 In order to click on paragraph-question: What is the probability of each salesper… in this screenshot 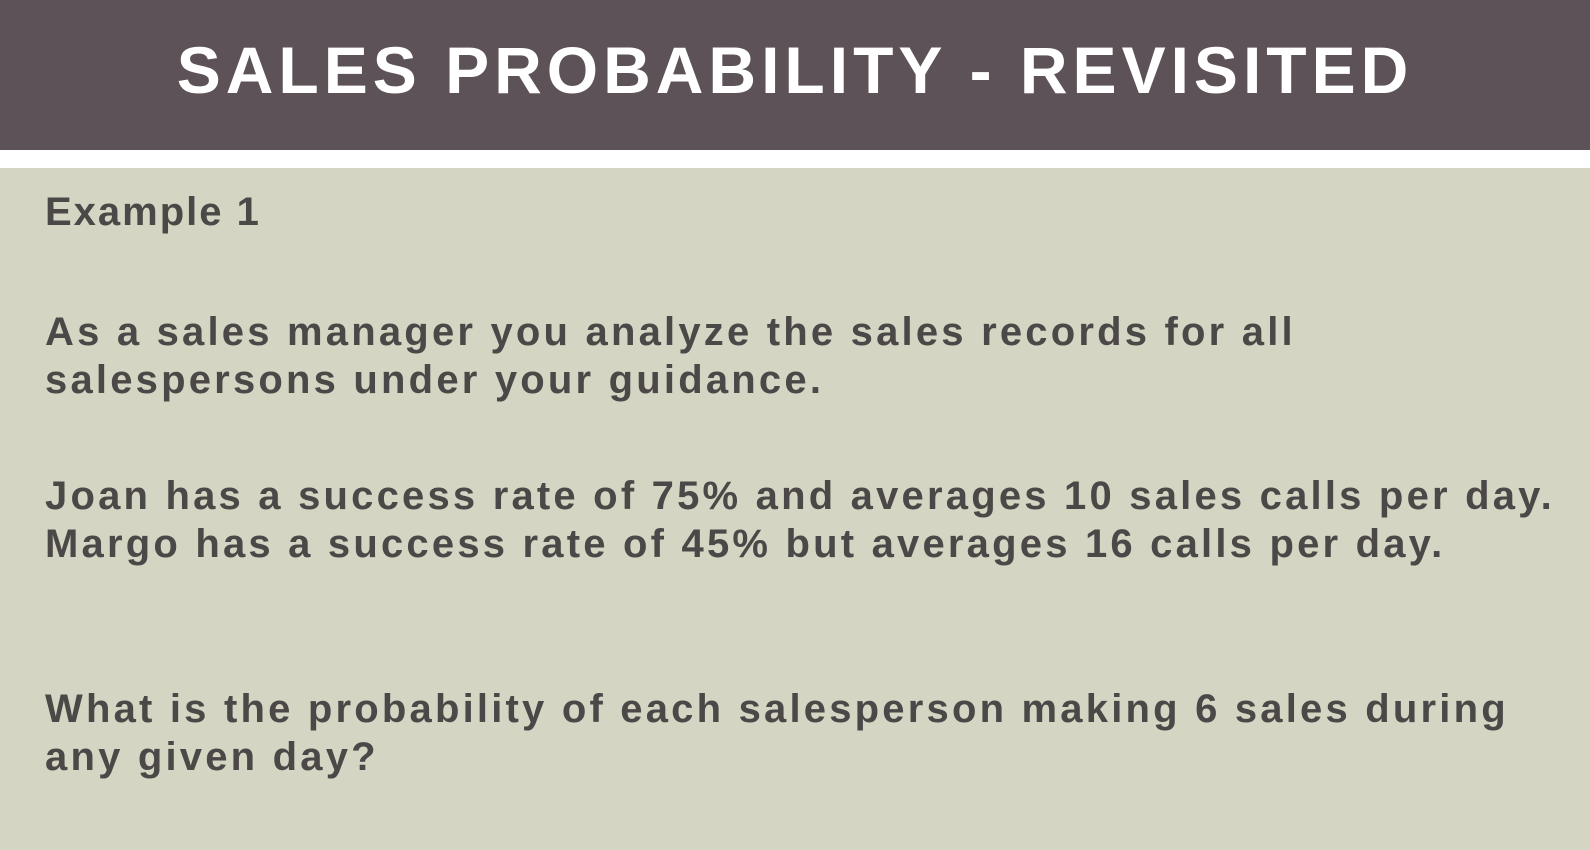, I will do `click(777, 733)`.